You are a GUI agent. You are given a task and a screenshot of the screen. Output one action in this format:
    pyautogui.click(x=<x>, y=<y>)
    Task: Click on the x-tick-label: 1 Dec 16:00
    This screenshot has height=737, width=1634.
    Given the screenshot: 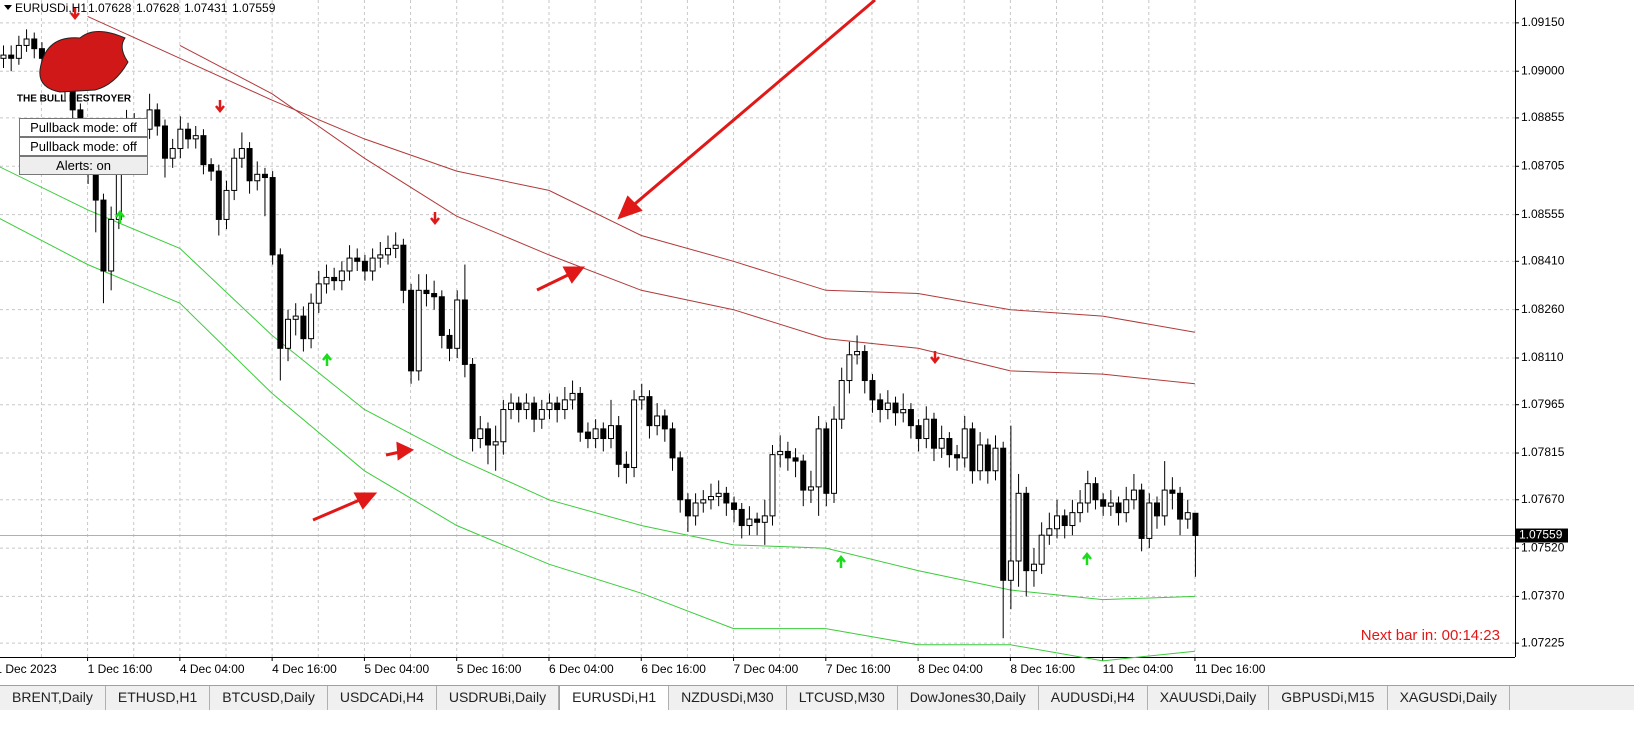 What is the action you would take?
    pyautogui.click(x=120, y=669)
    